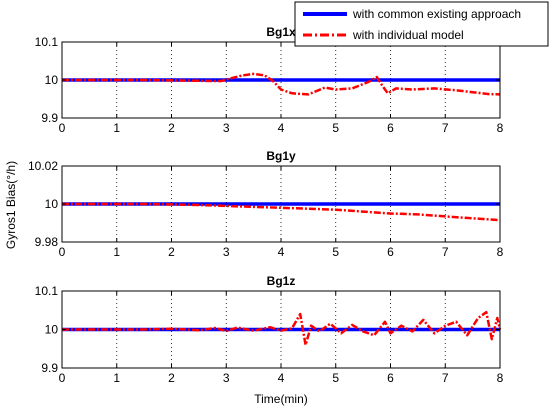 This screenshot has width=550, height=411. What do you see at coordinates (281, 281) in the screenshot?
I see `panel-title-bg1z: Bg1z` at bounding box center [281, 281].